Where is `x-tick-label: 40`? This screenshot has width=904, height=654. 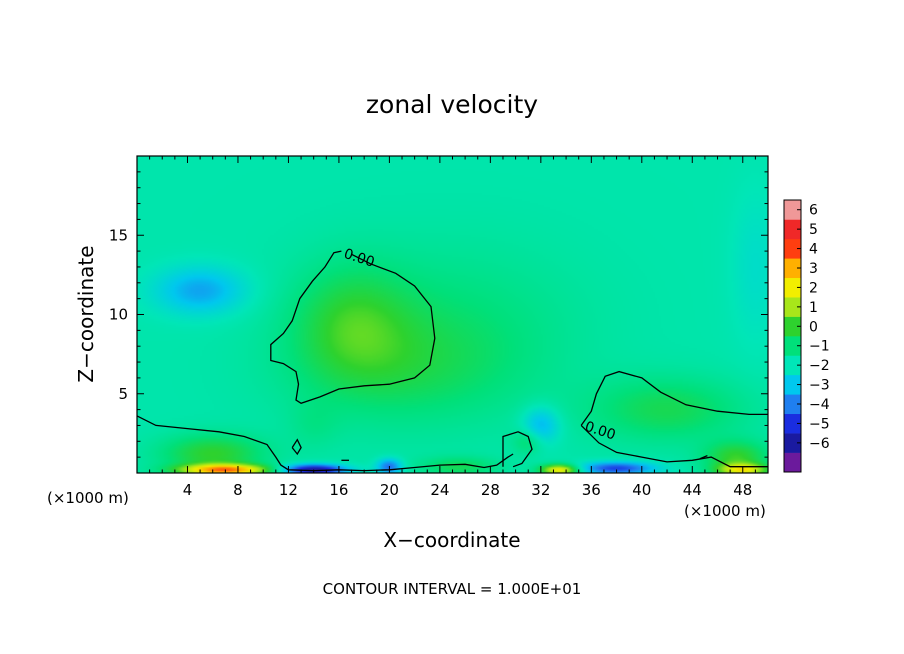
x-tick-label: 40 is located at coordinates (641, 490).